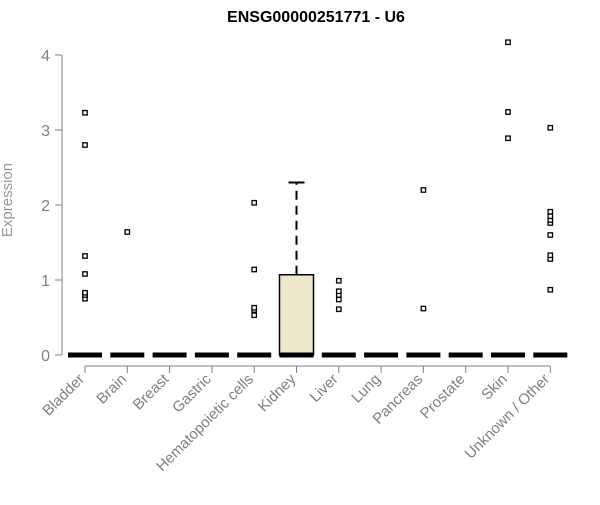 The width and height of the screenshot is (600, 505). Describe the element at coordinates (45, 206) in the screenshot. I see `y-tick-label: 2` at that location.